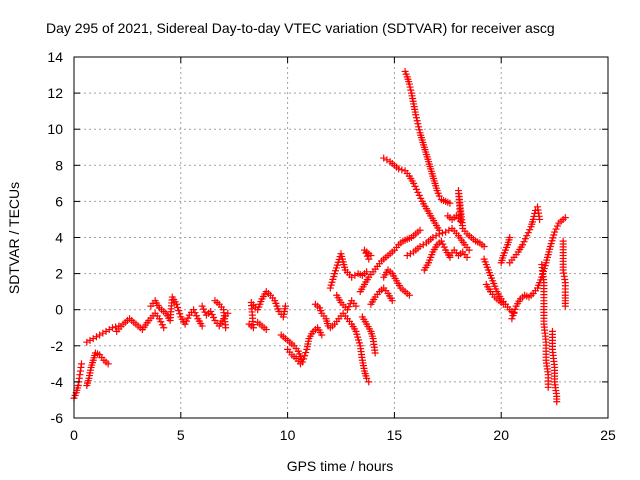 The width and height of the screenshot is (640, 480). I want to click on x-tick-label: 25, so click(608, 435).